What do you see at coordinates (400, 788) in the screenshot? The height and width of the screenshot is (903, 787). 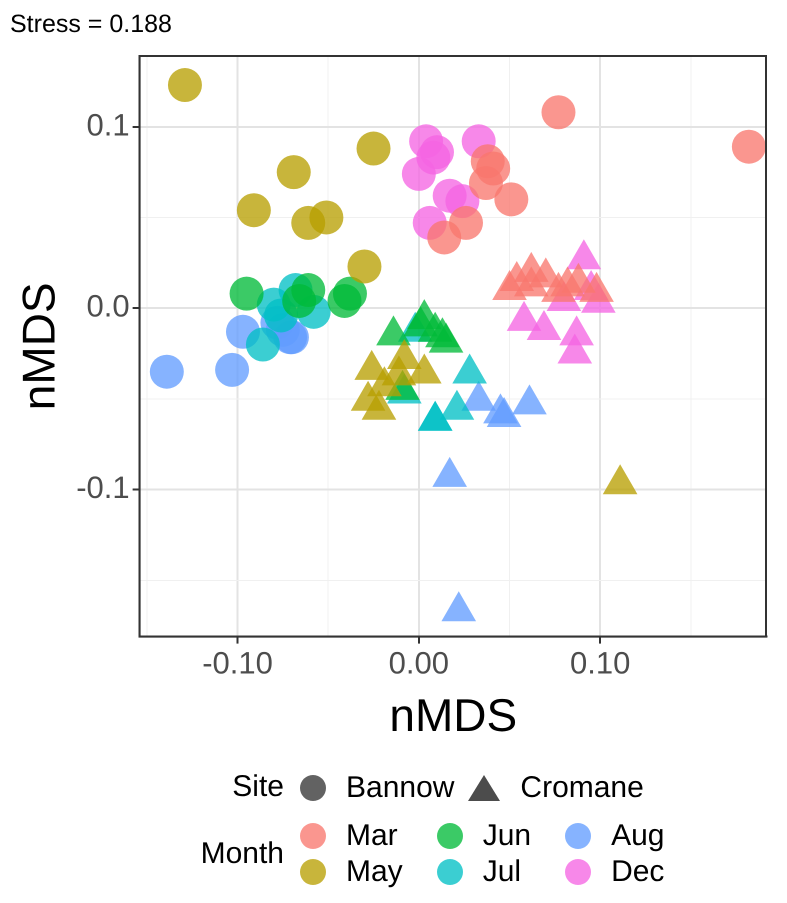 I see `legend-label: Bannow` at bounding box center [400, 788].